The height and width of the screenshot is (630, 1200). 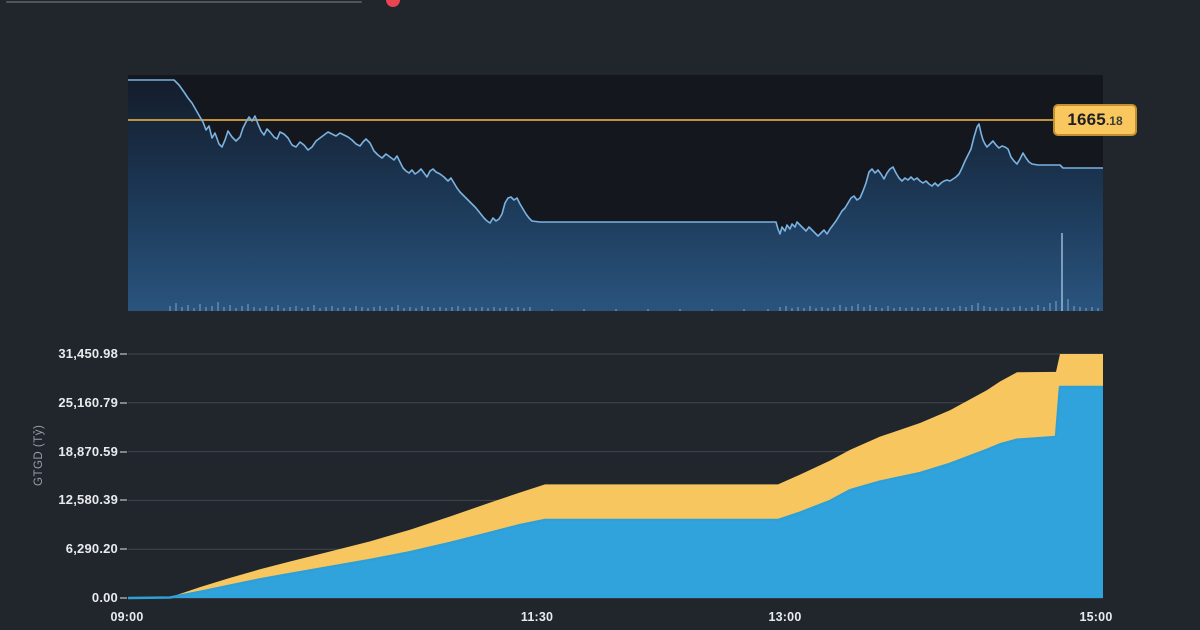 I want to click on x-tick-label: 13:00, so click(x=785, y=617).